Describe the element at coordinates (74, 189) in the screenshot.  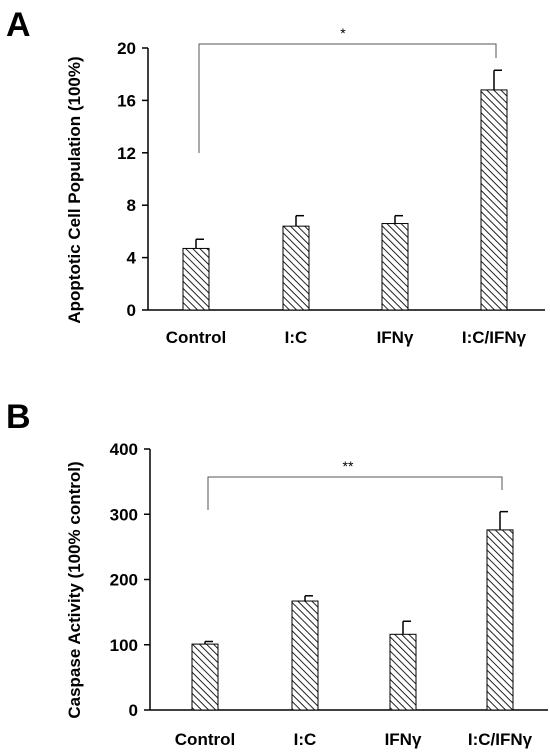
I see `y-axis-label: Apoptotic Cell Population (100%)` at that location.